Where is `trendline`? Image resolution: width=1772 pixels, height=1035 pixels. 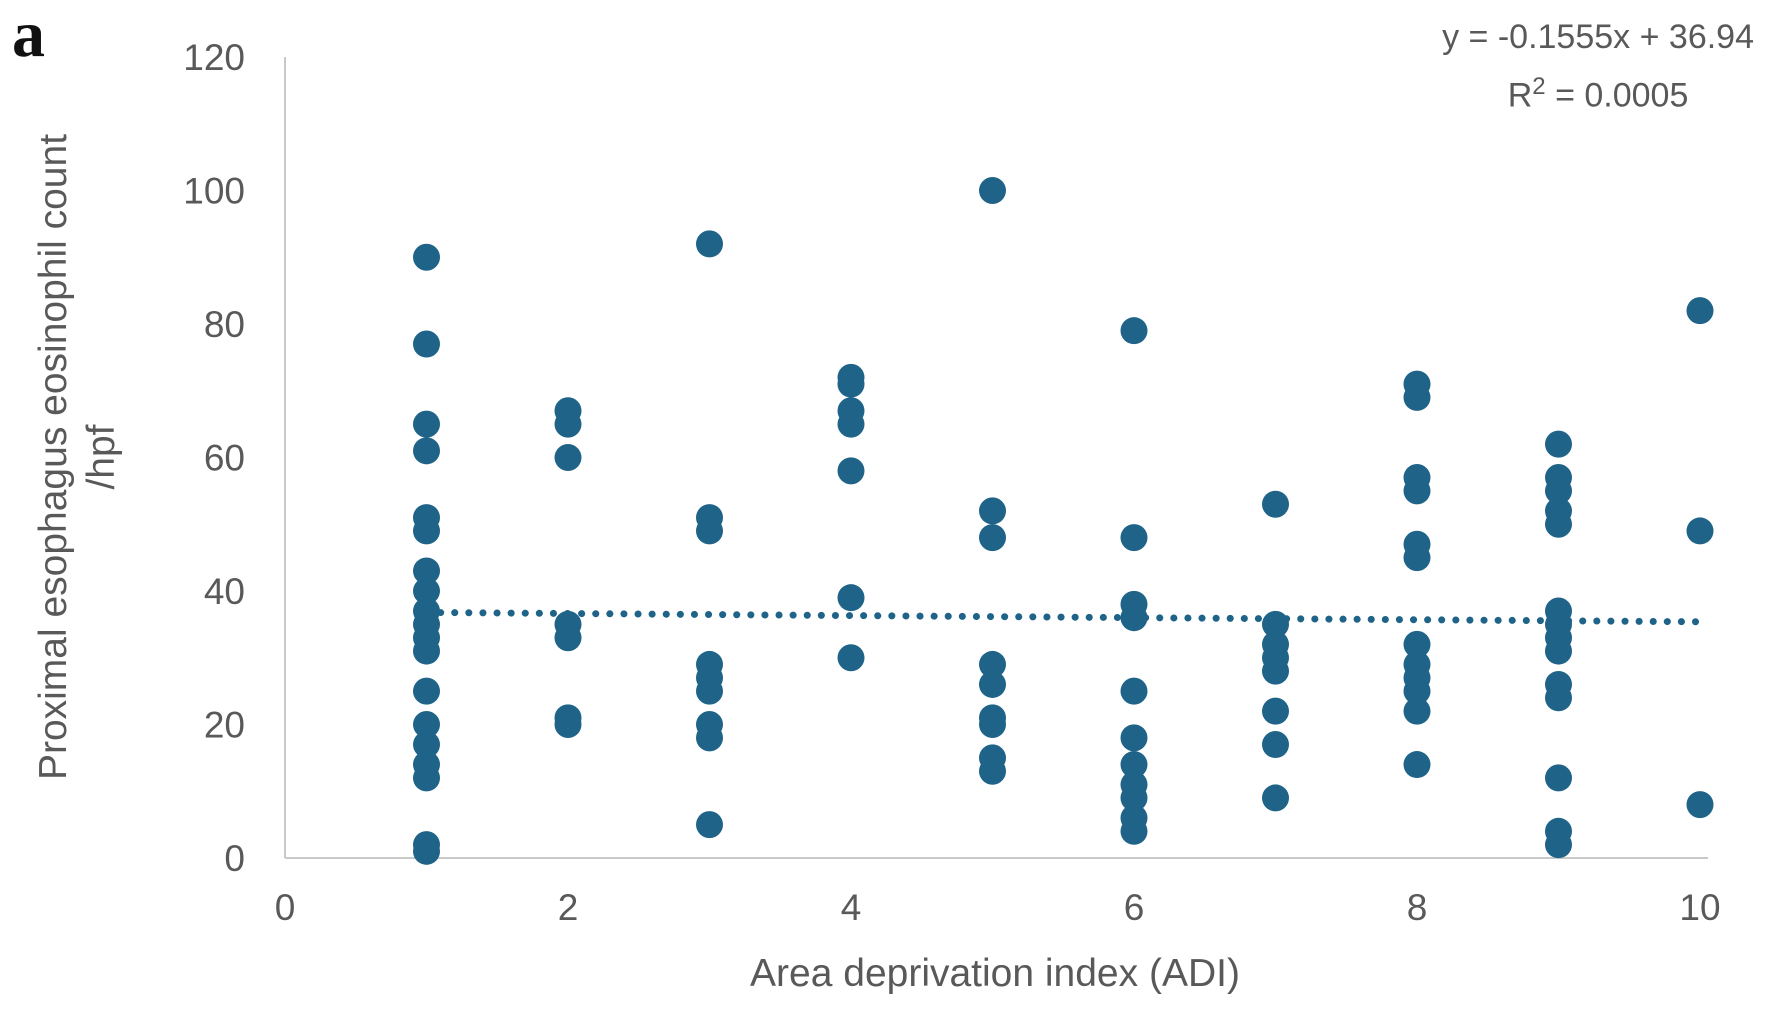
trendline is located at coordinates (1063, 617).